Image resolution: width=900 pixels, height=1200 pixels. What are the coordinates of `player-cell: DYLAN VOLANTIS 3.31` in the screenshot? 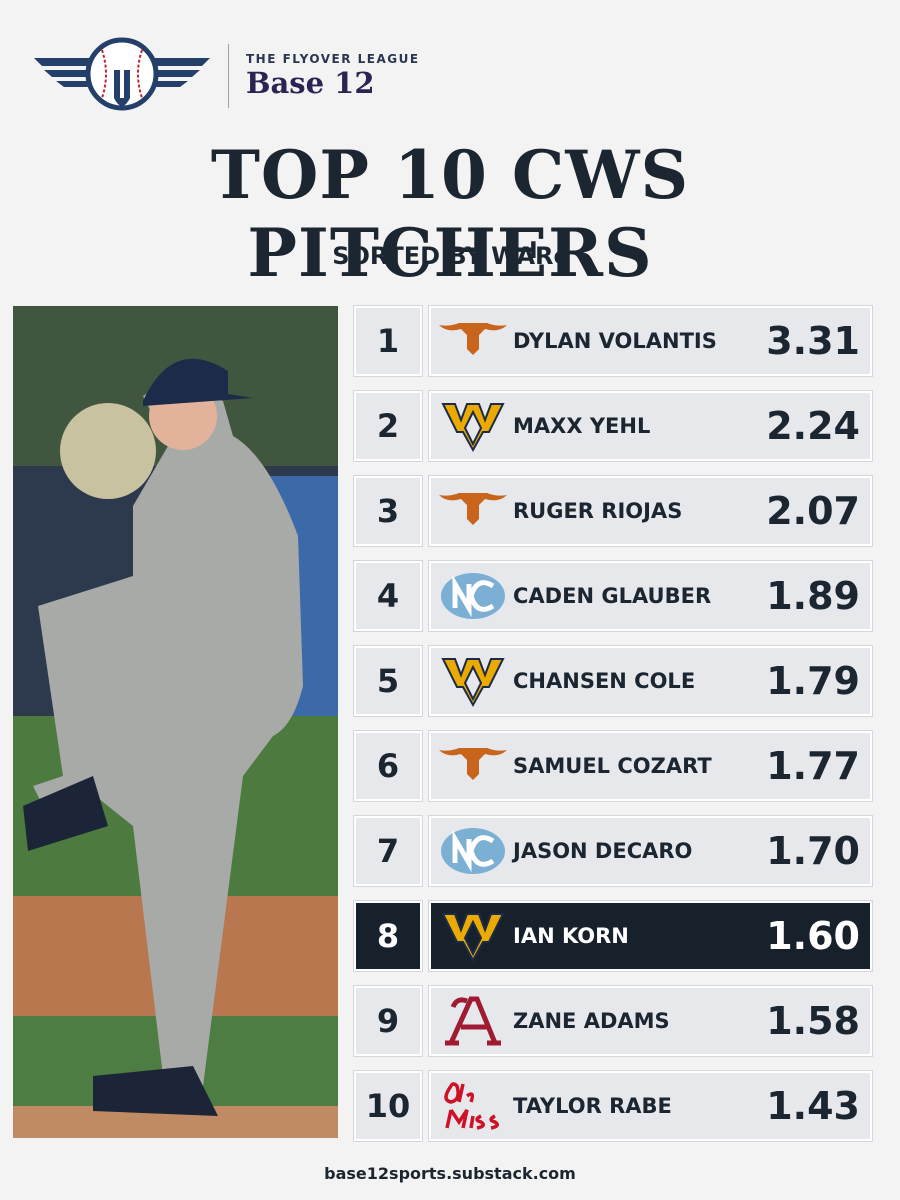 It's located at (650, 341).